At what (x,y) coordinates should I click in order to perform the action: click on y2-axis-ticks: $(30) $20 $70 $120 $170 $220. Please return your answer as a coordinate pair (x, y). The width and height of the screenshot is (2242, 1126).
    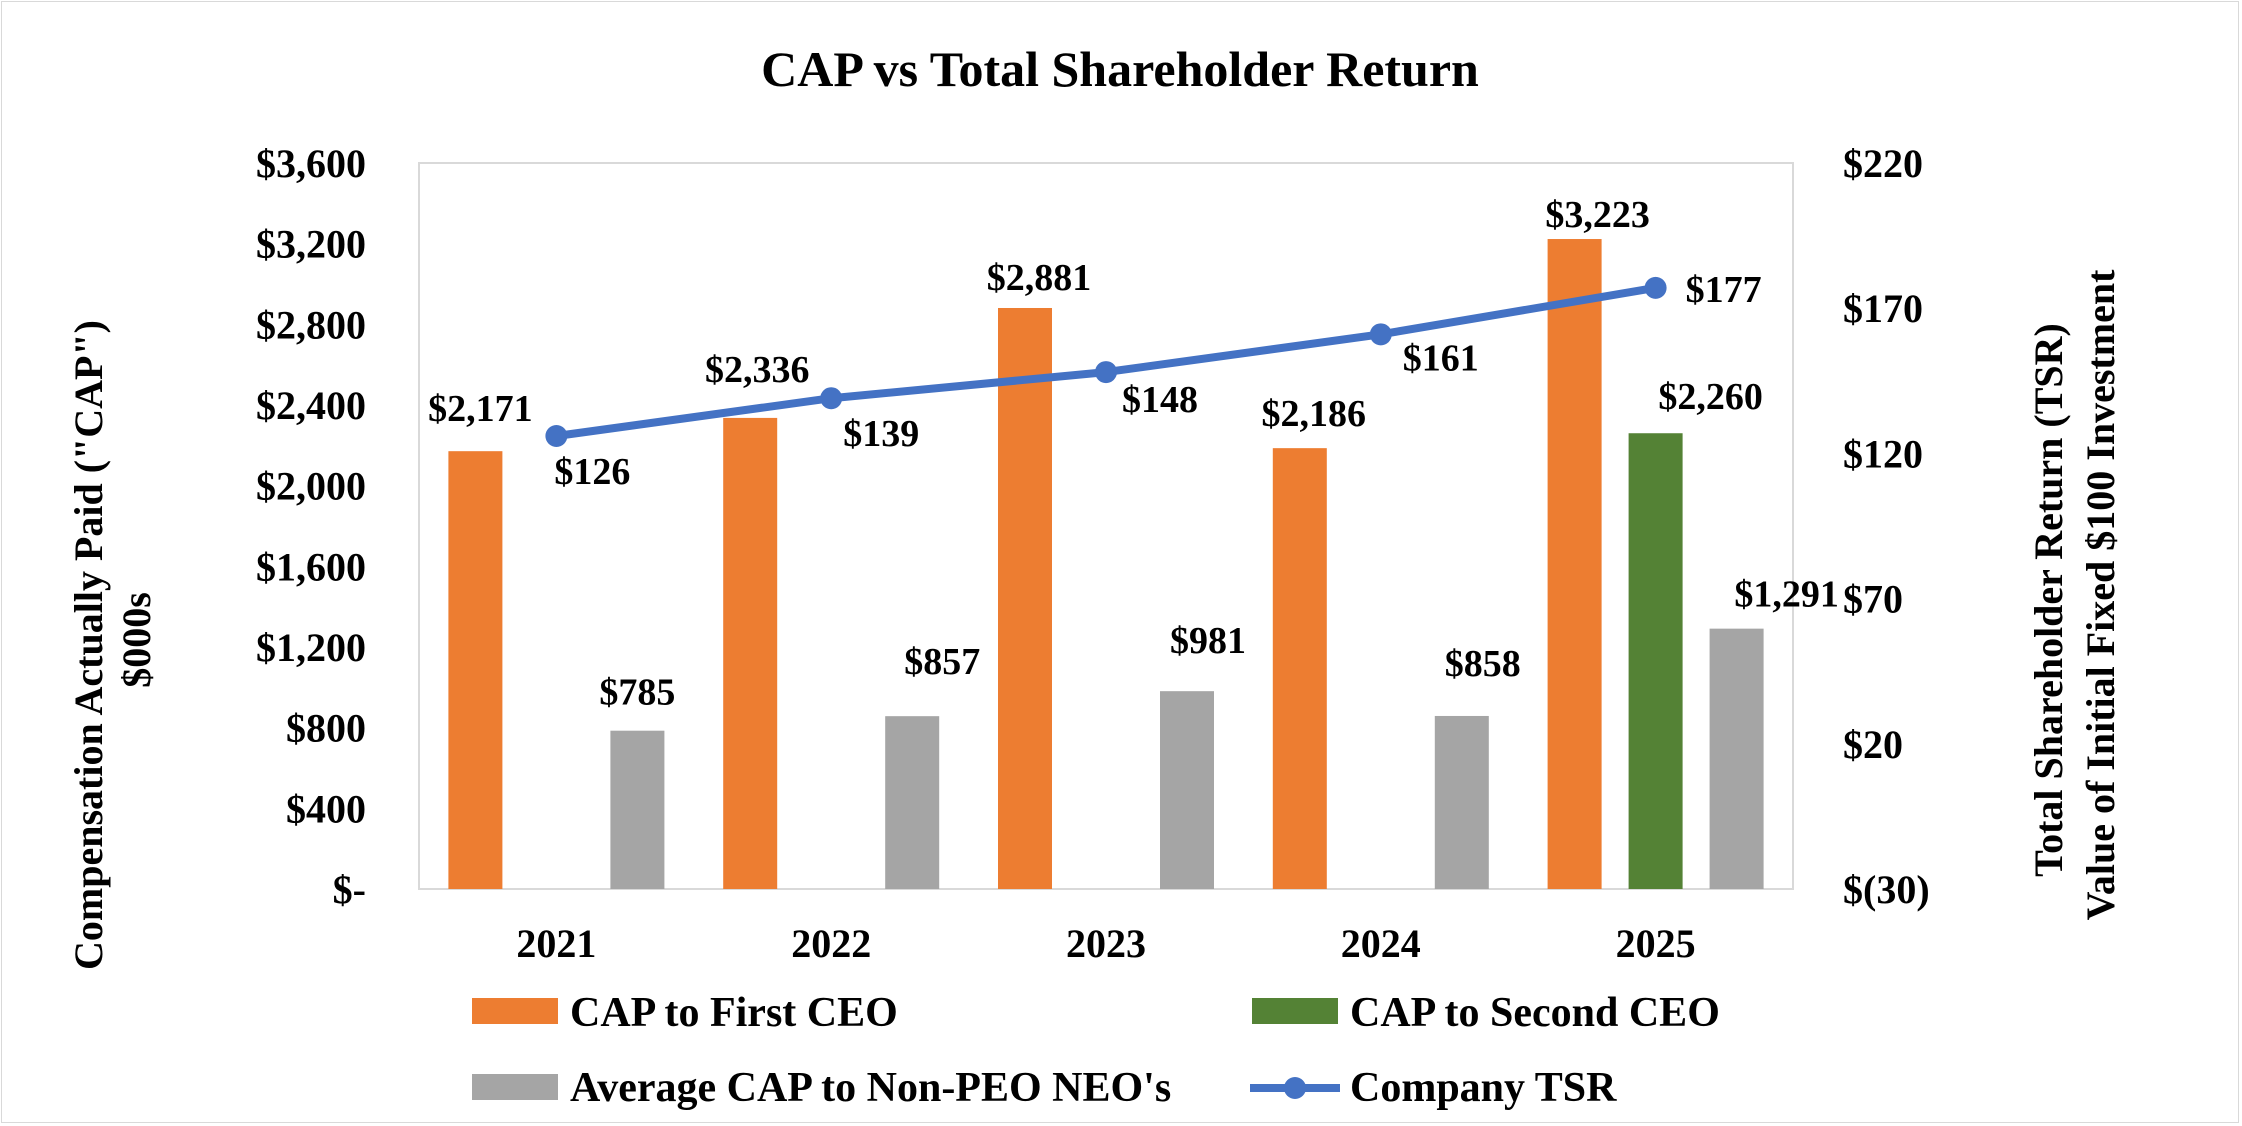
    Looking at the image, I should click on (1886, 526).